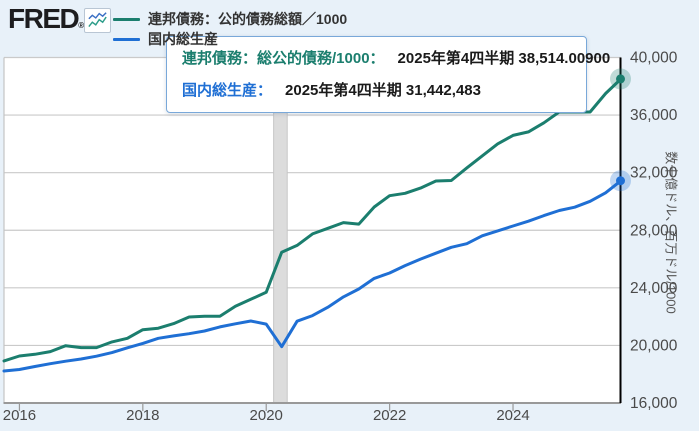 Image resolution: width=699 pixels, height=431 pixels. I want to click on legend-item-gdp: 国内総生産, so click(230, 39).